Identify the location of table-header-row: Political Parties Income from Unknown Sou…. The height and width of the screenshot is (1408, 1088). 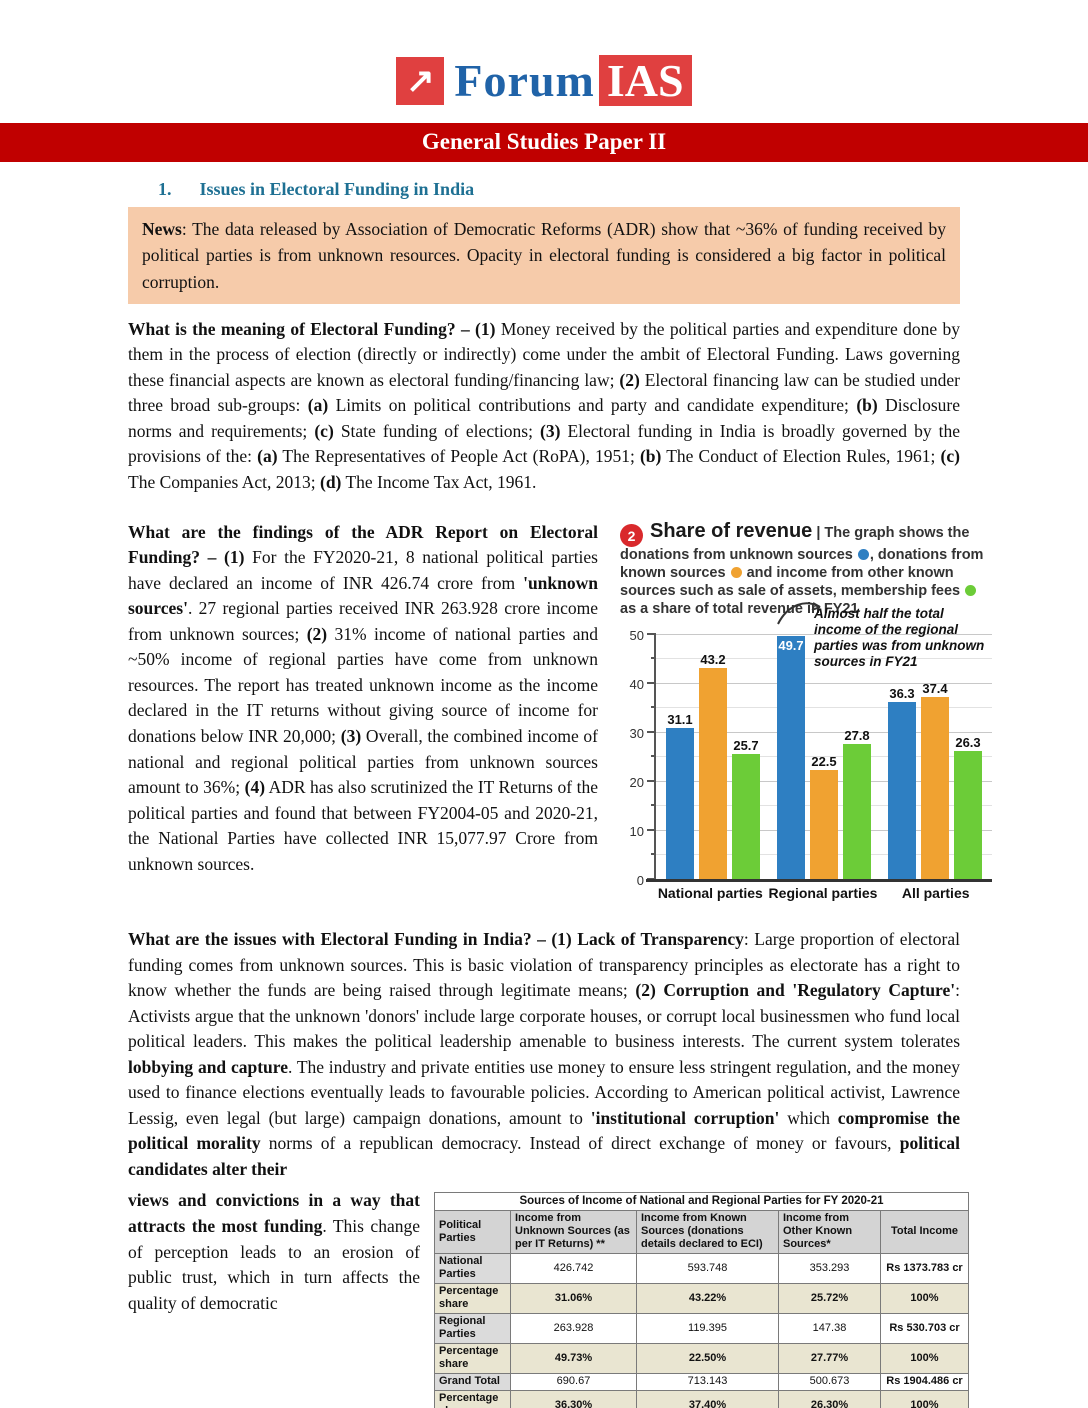
(701, 1231).